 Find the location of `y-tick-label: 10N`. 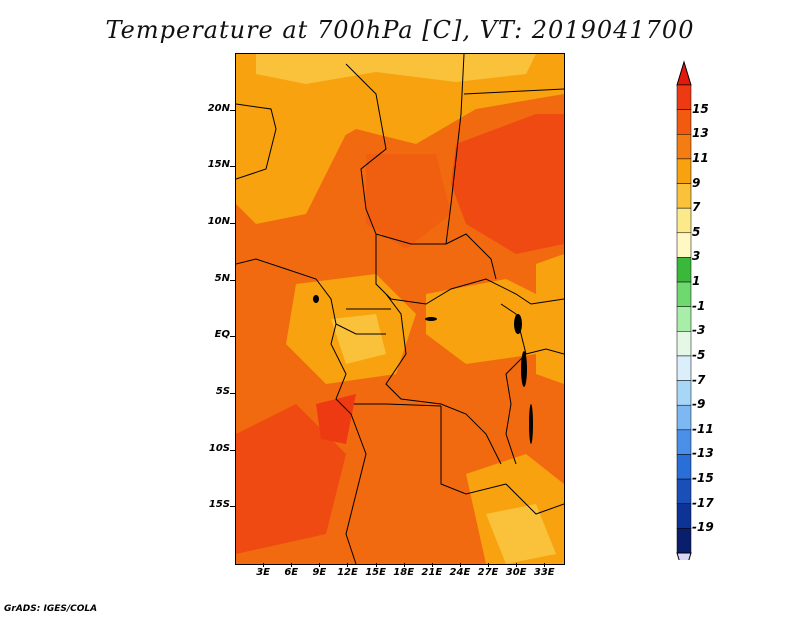

y-tick-label: 10N is located at coordinates (218, 221).